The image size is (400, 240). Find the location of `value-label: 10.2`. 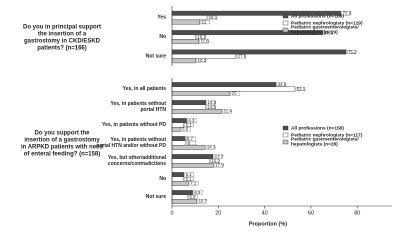

value-label: 10.2 is located at coordinates (201, 36).